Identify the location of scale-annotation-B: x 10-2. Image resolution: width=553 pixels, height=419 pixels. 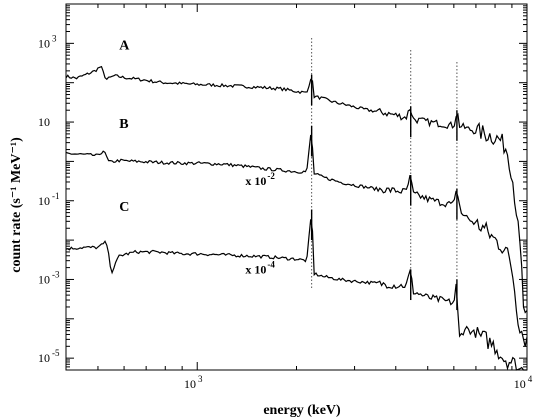
(260, 179).